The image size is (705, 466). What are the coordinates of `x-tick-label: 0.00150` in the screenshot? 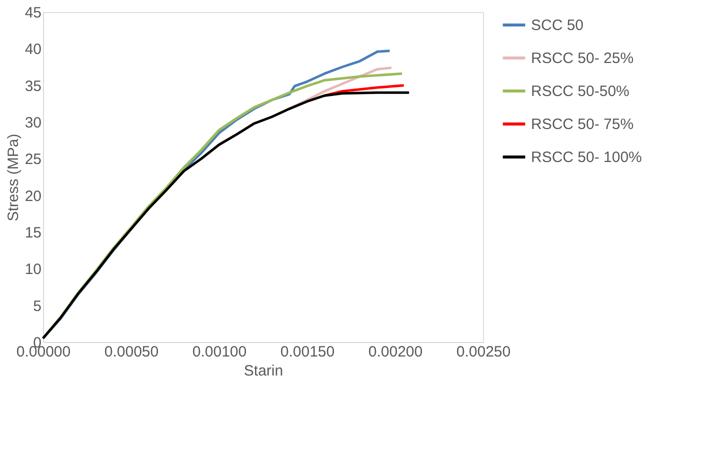 It's located at (307, 352).